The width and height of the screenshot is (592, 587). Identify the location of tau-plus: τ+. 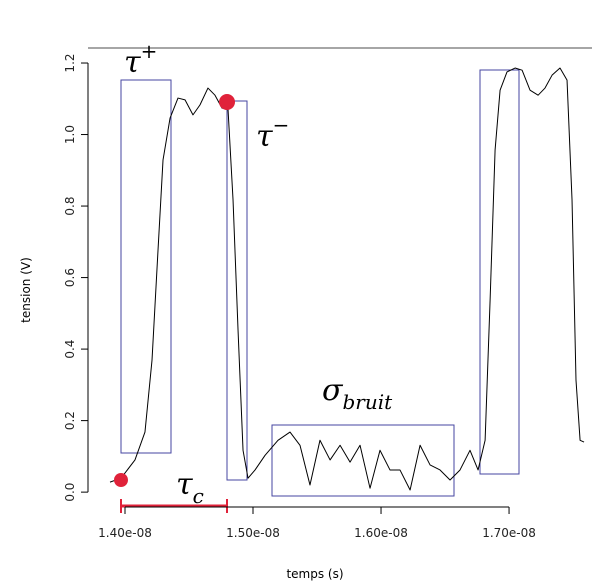
(140, 59).